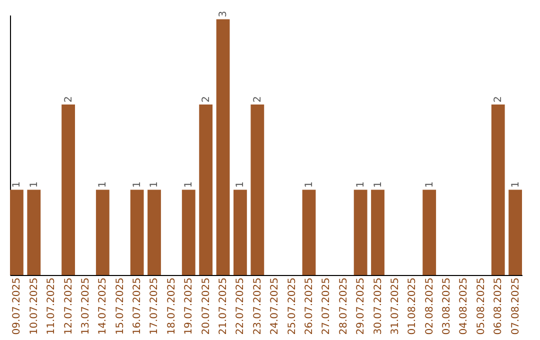  Describe the element at coordinates (361, 306) in the screenshot. I see `x-tick-label: 29.07.2025` at that location.